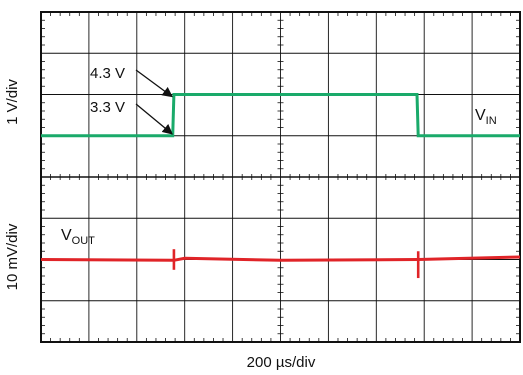 The image size is (523, 375). What do you see at coordinates (84, 241) in the screenshot?
I see `vout-label-sub: OUT` at bounding box center [84, 241].